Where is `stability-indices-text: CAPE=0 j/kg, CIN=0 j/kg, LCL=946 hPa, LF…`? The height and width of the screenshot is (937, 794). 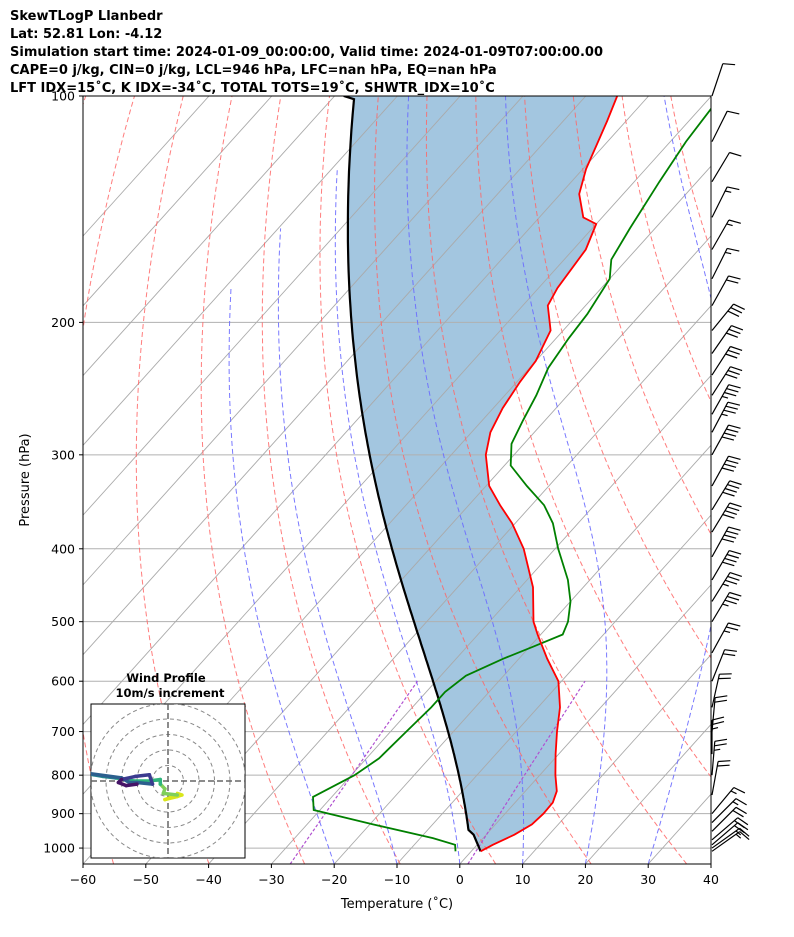
stability-indices-text: CAPE=0 j/kg, CIN=0 j/kg, LCL=946 hPa, LF… is located at coordinates (253, 70).